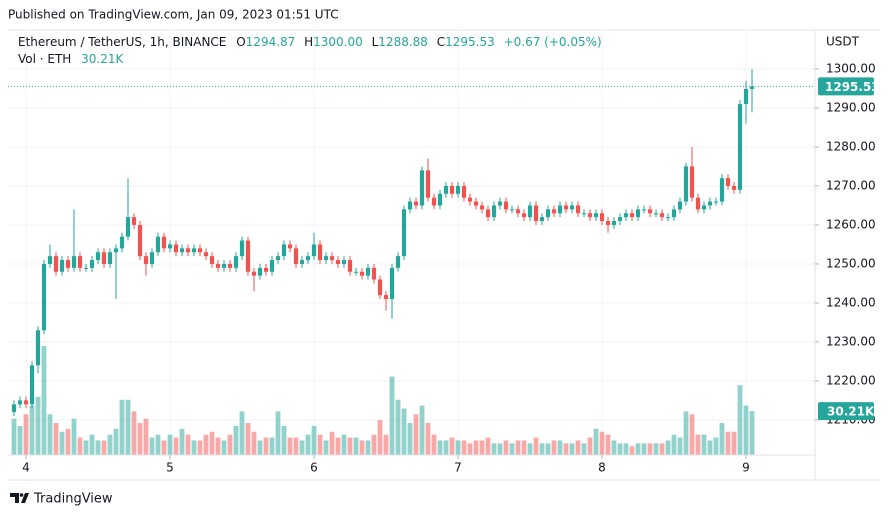  Describe the element at coordinates (852, 87) in the screenshot. I see `last-price-label: 1295.53` at that location.